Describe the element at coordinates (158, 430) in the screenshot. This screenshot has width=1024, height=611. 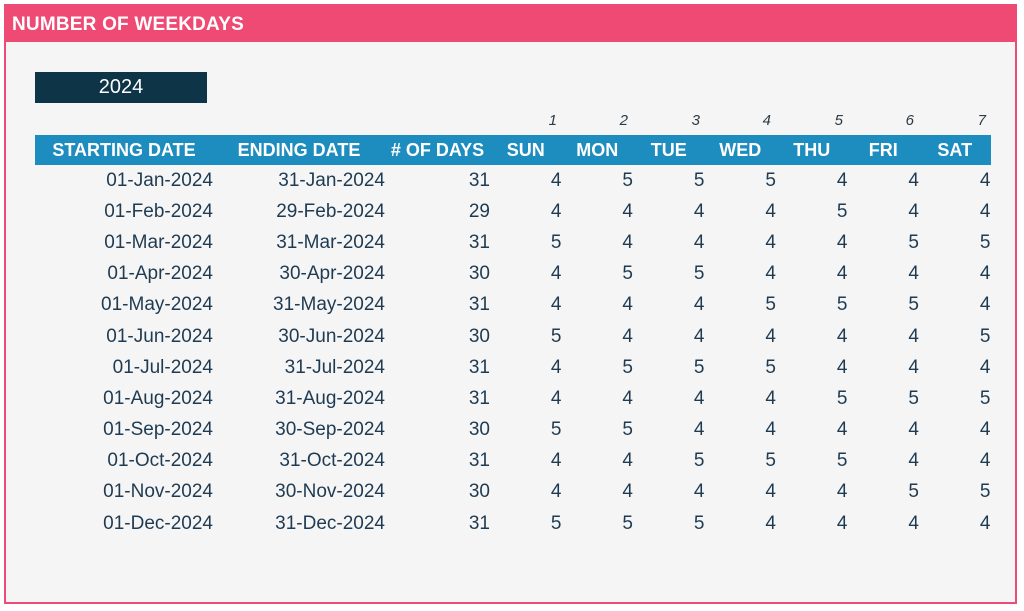
I see `cell-starting-date: 01-Sep-2024` at that location.